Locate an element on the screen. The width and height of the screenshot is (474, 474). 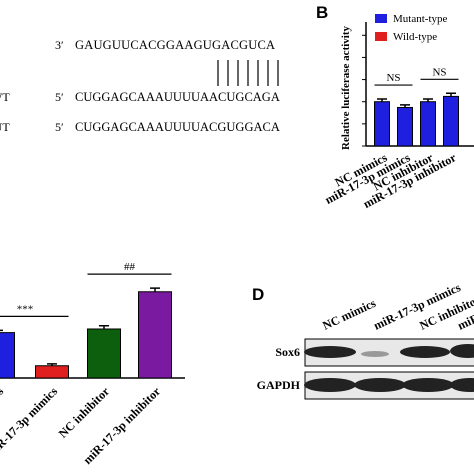
mirna-seq: GAUGUUCACGGAAGUGACGUCA is located at coordinates (175, 45).